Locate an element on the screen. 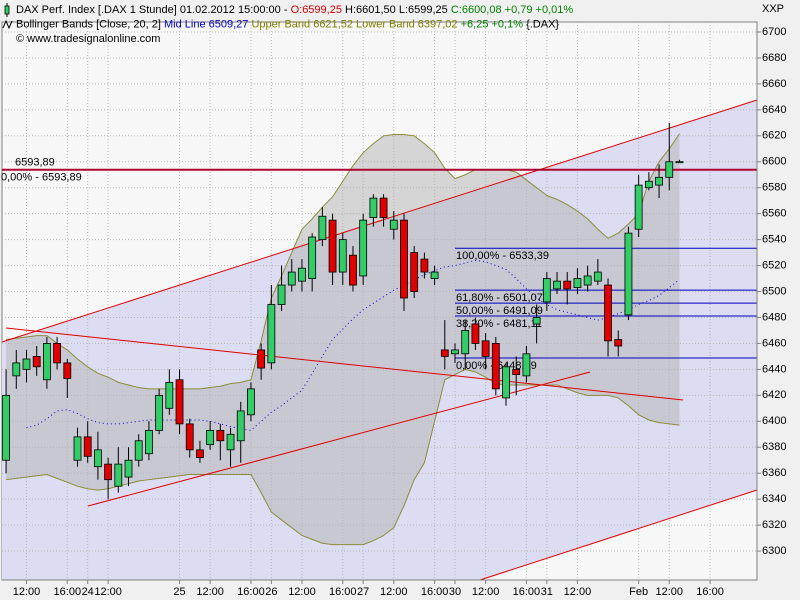  indicator-icon is located at coordinates (7, 24).